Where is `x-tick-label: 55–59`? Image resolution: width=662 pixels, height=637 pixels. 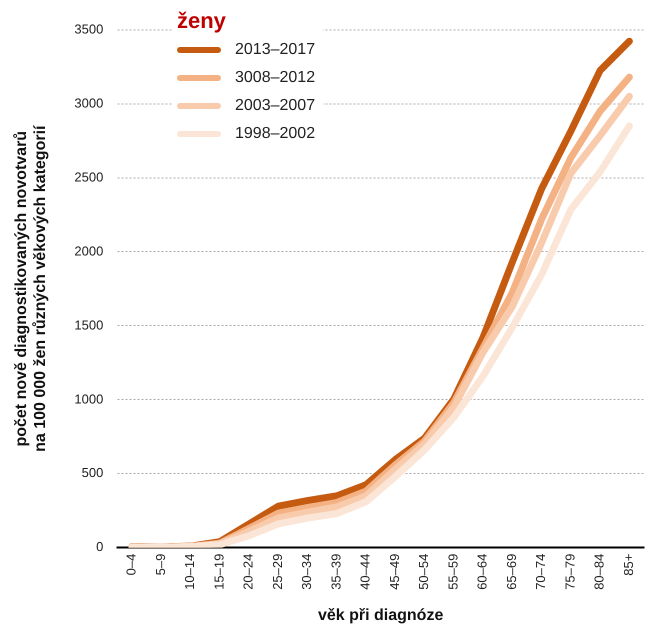
x-tick-label: 55–59 is located at coordinates (452, 572).